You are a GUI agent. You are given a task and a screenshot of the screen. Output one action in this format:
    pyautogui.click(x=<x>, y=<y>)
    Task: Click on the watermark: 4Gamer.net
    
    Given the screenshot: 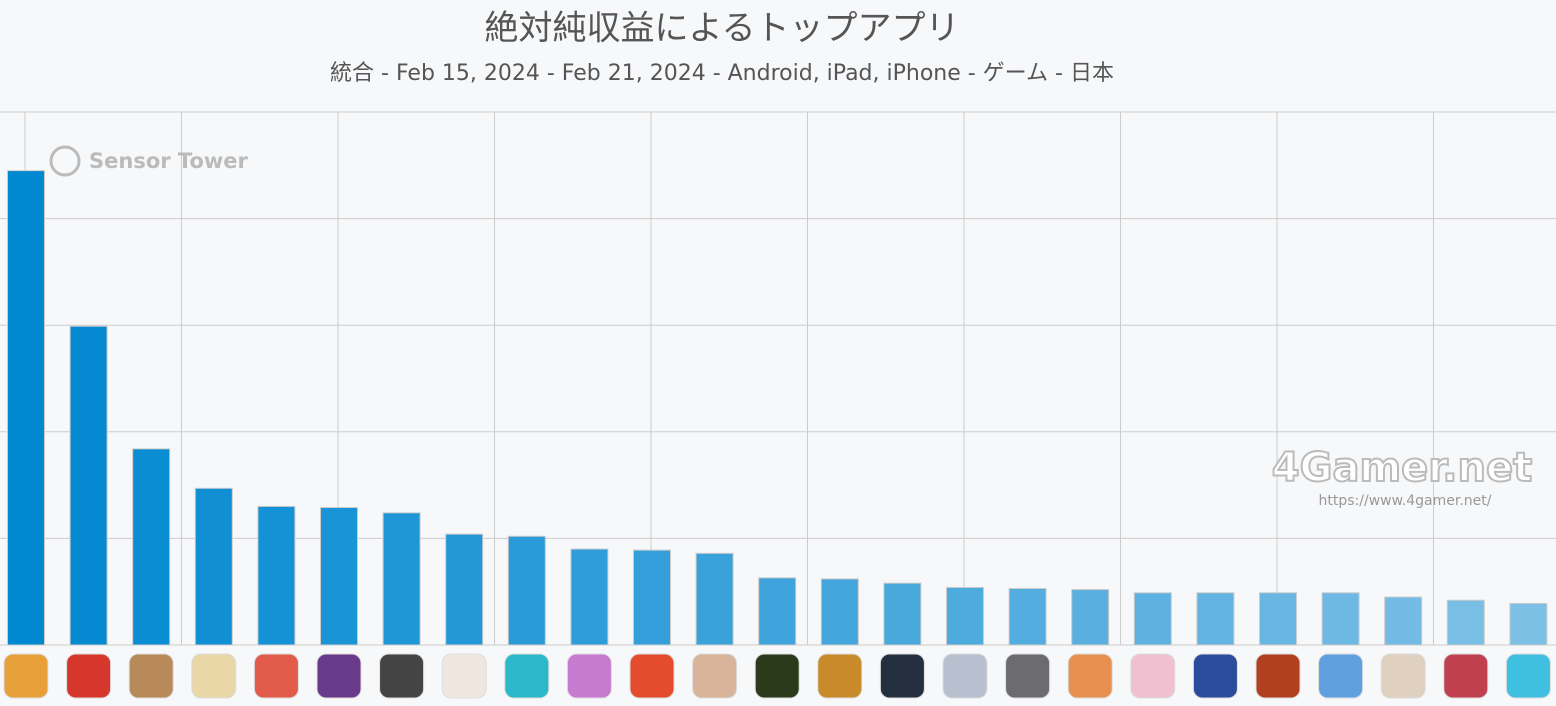 What is the action you would take?
    pyautogui.click(x=1402, y=468)
    